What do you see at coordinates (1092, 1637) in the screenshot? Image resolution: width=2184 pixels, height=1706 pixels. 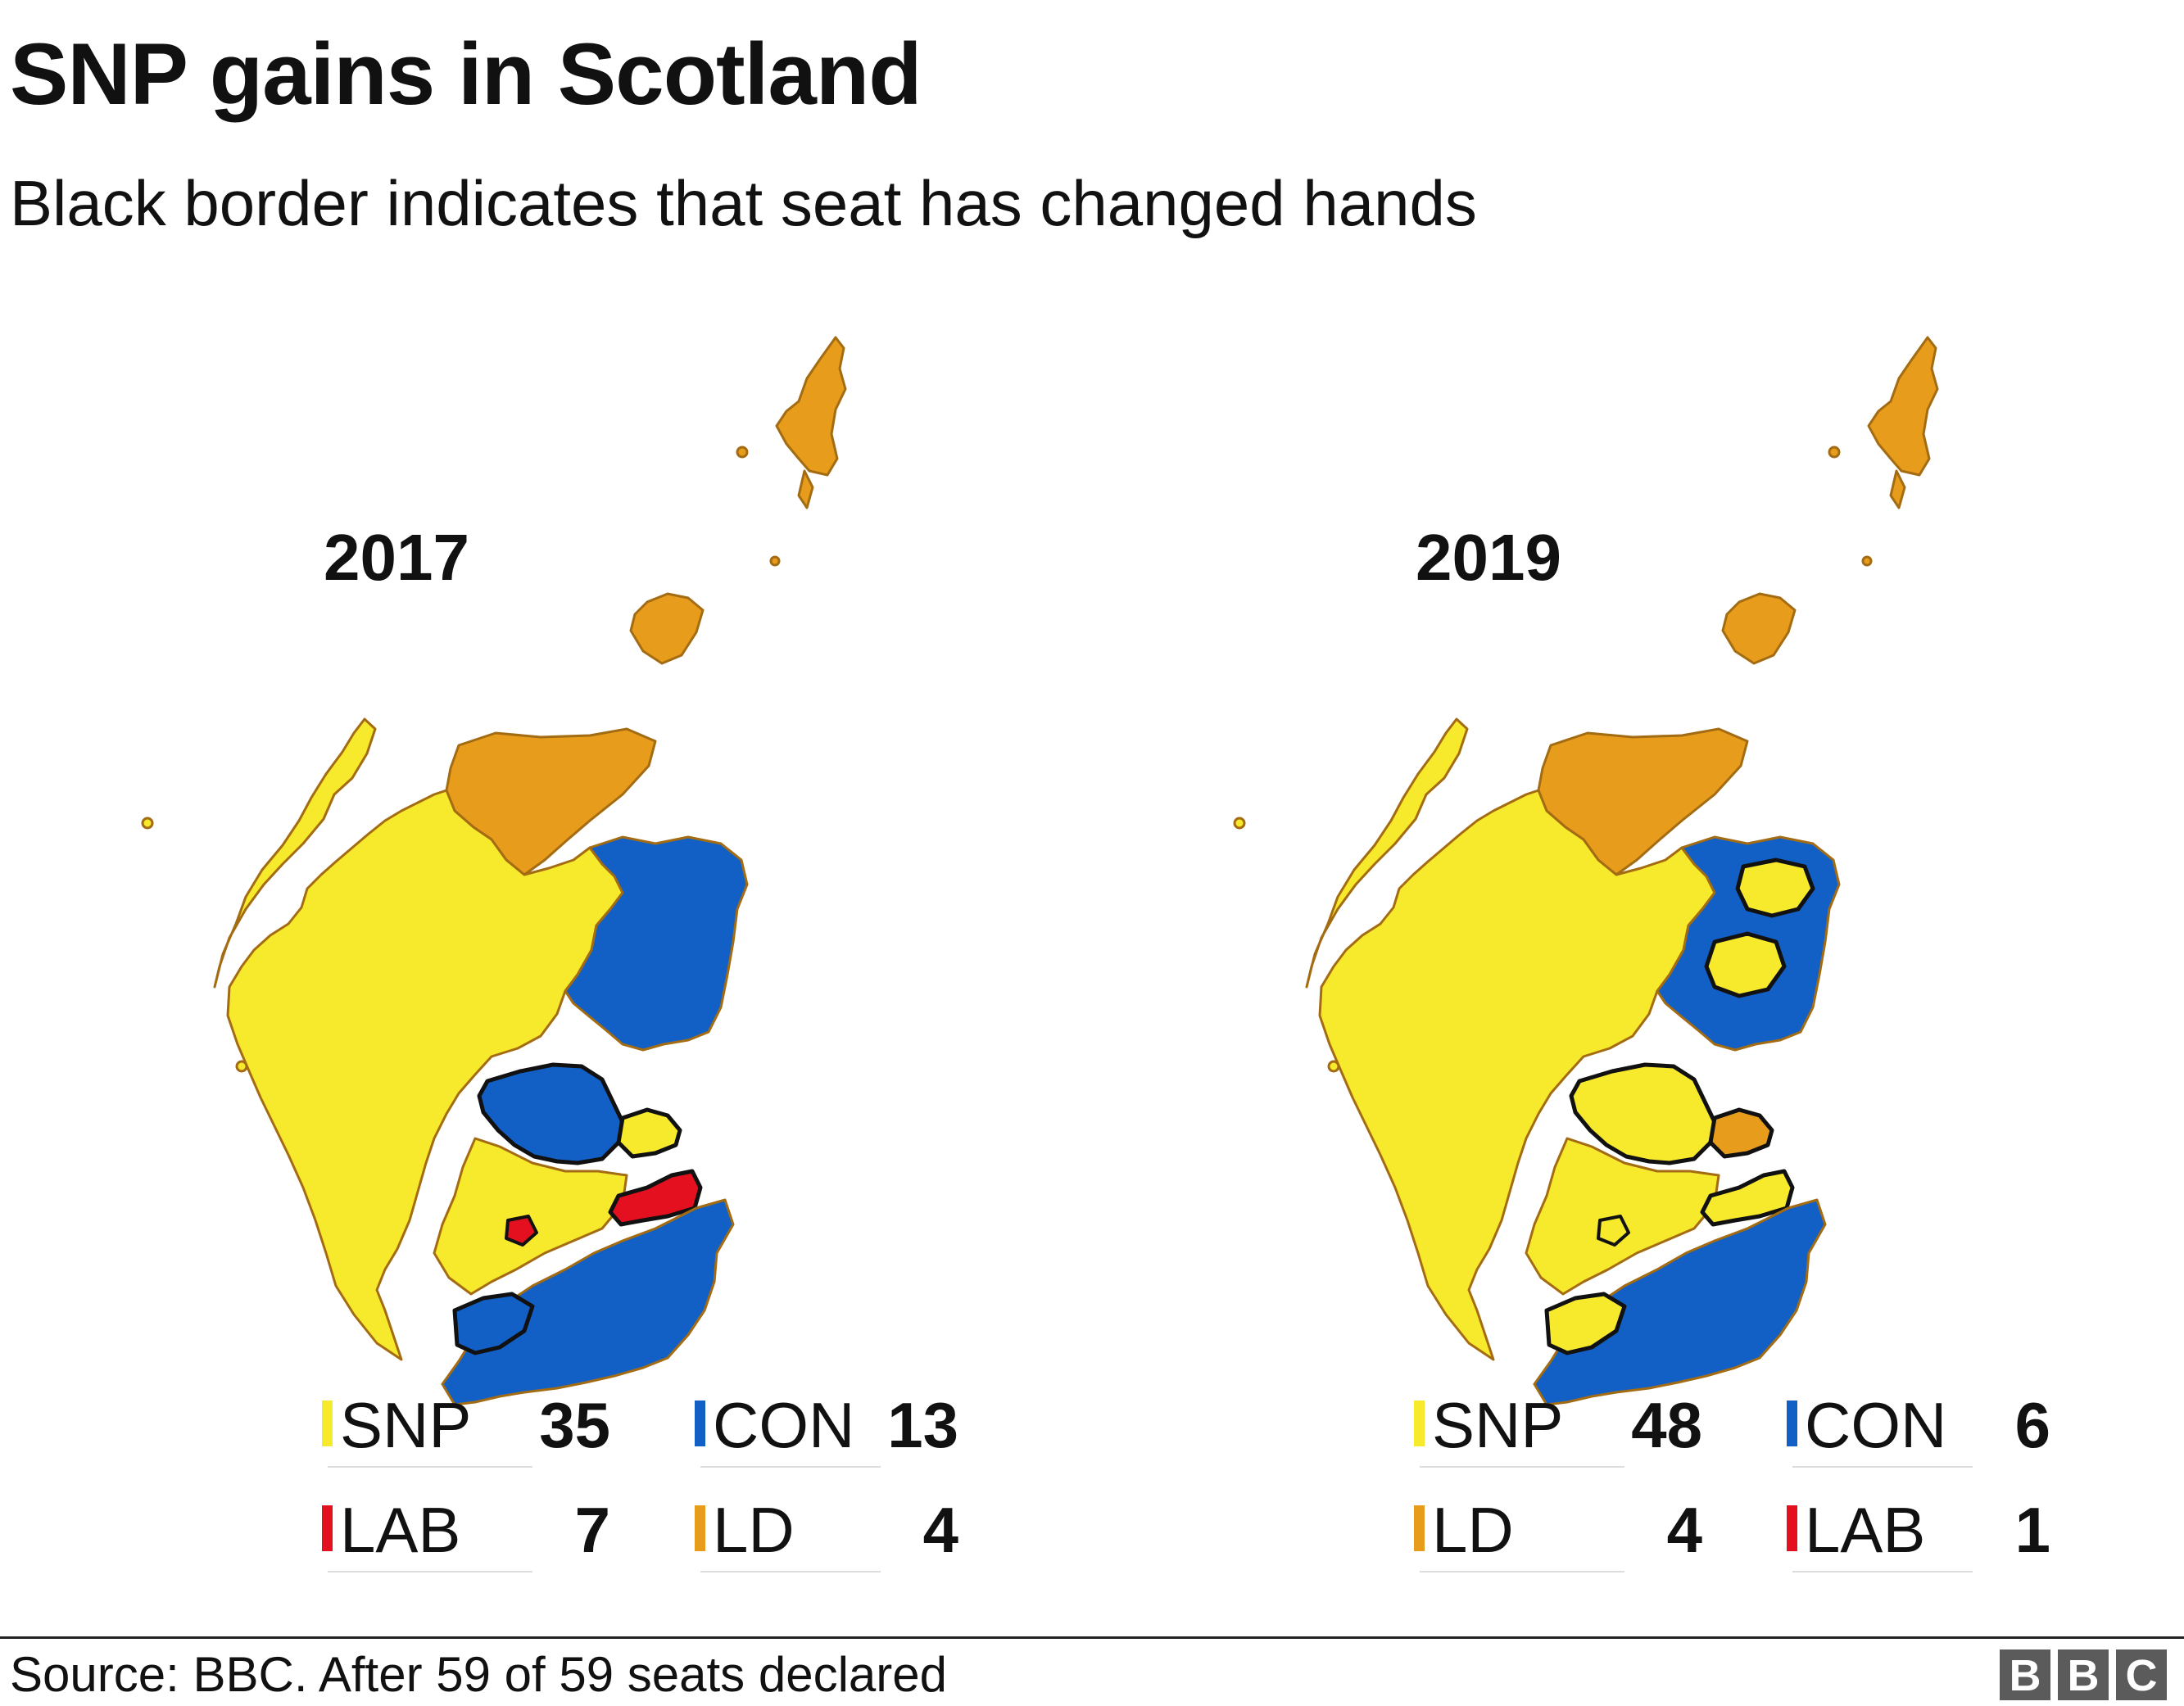 I see `footer-divider` at bounding box center [1092, 1637].